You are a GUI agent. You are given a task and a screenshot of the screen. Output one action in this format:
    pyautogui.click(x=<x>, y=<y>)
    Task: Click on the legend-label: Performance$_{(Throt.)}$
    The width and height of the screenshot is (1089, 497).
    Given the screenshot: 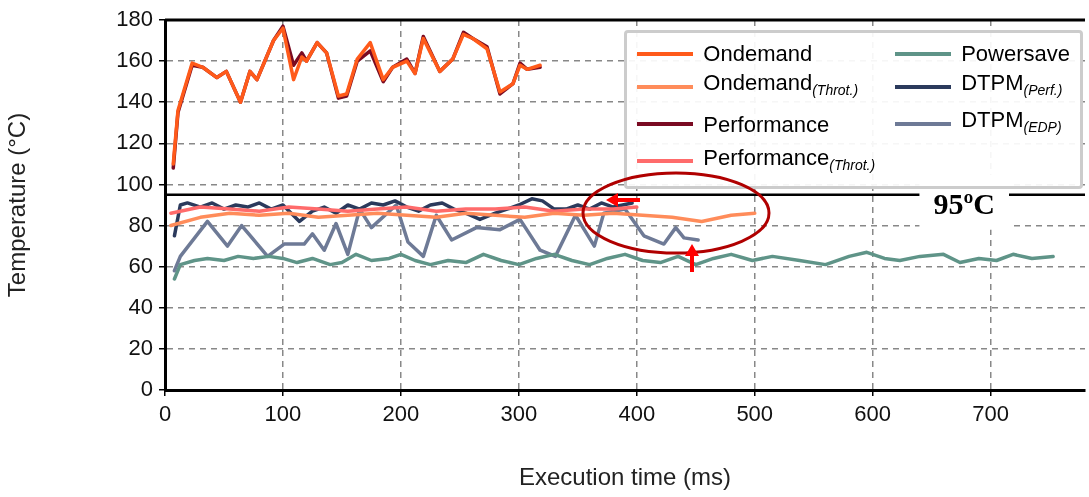 What is the action you would take?
    pyautogui.click(x=789, y=159)
    